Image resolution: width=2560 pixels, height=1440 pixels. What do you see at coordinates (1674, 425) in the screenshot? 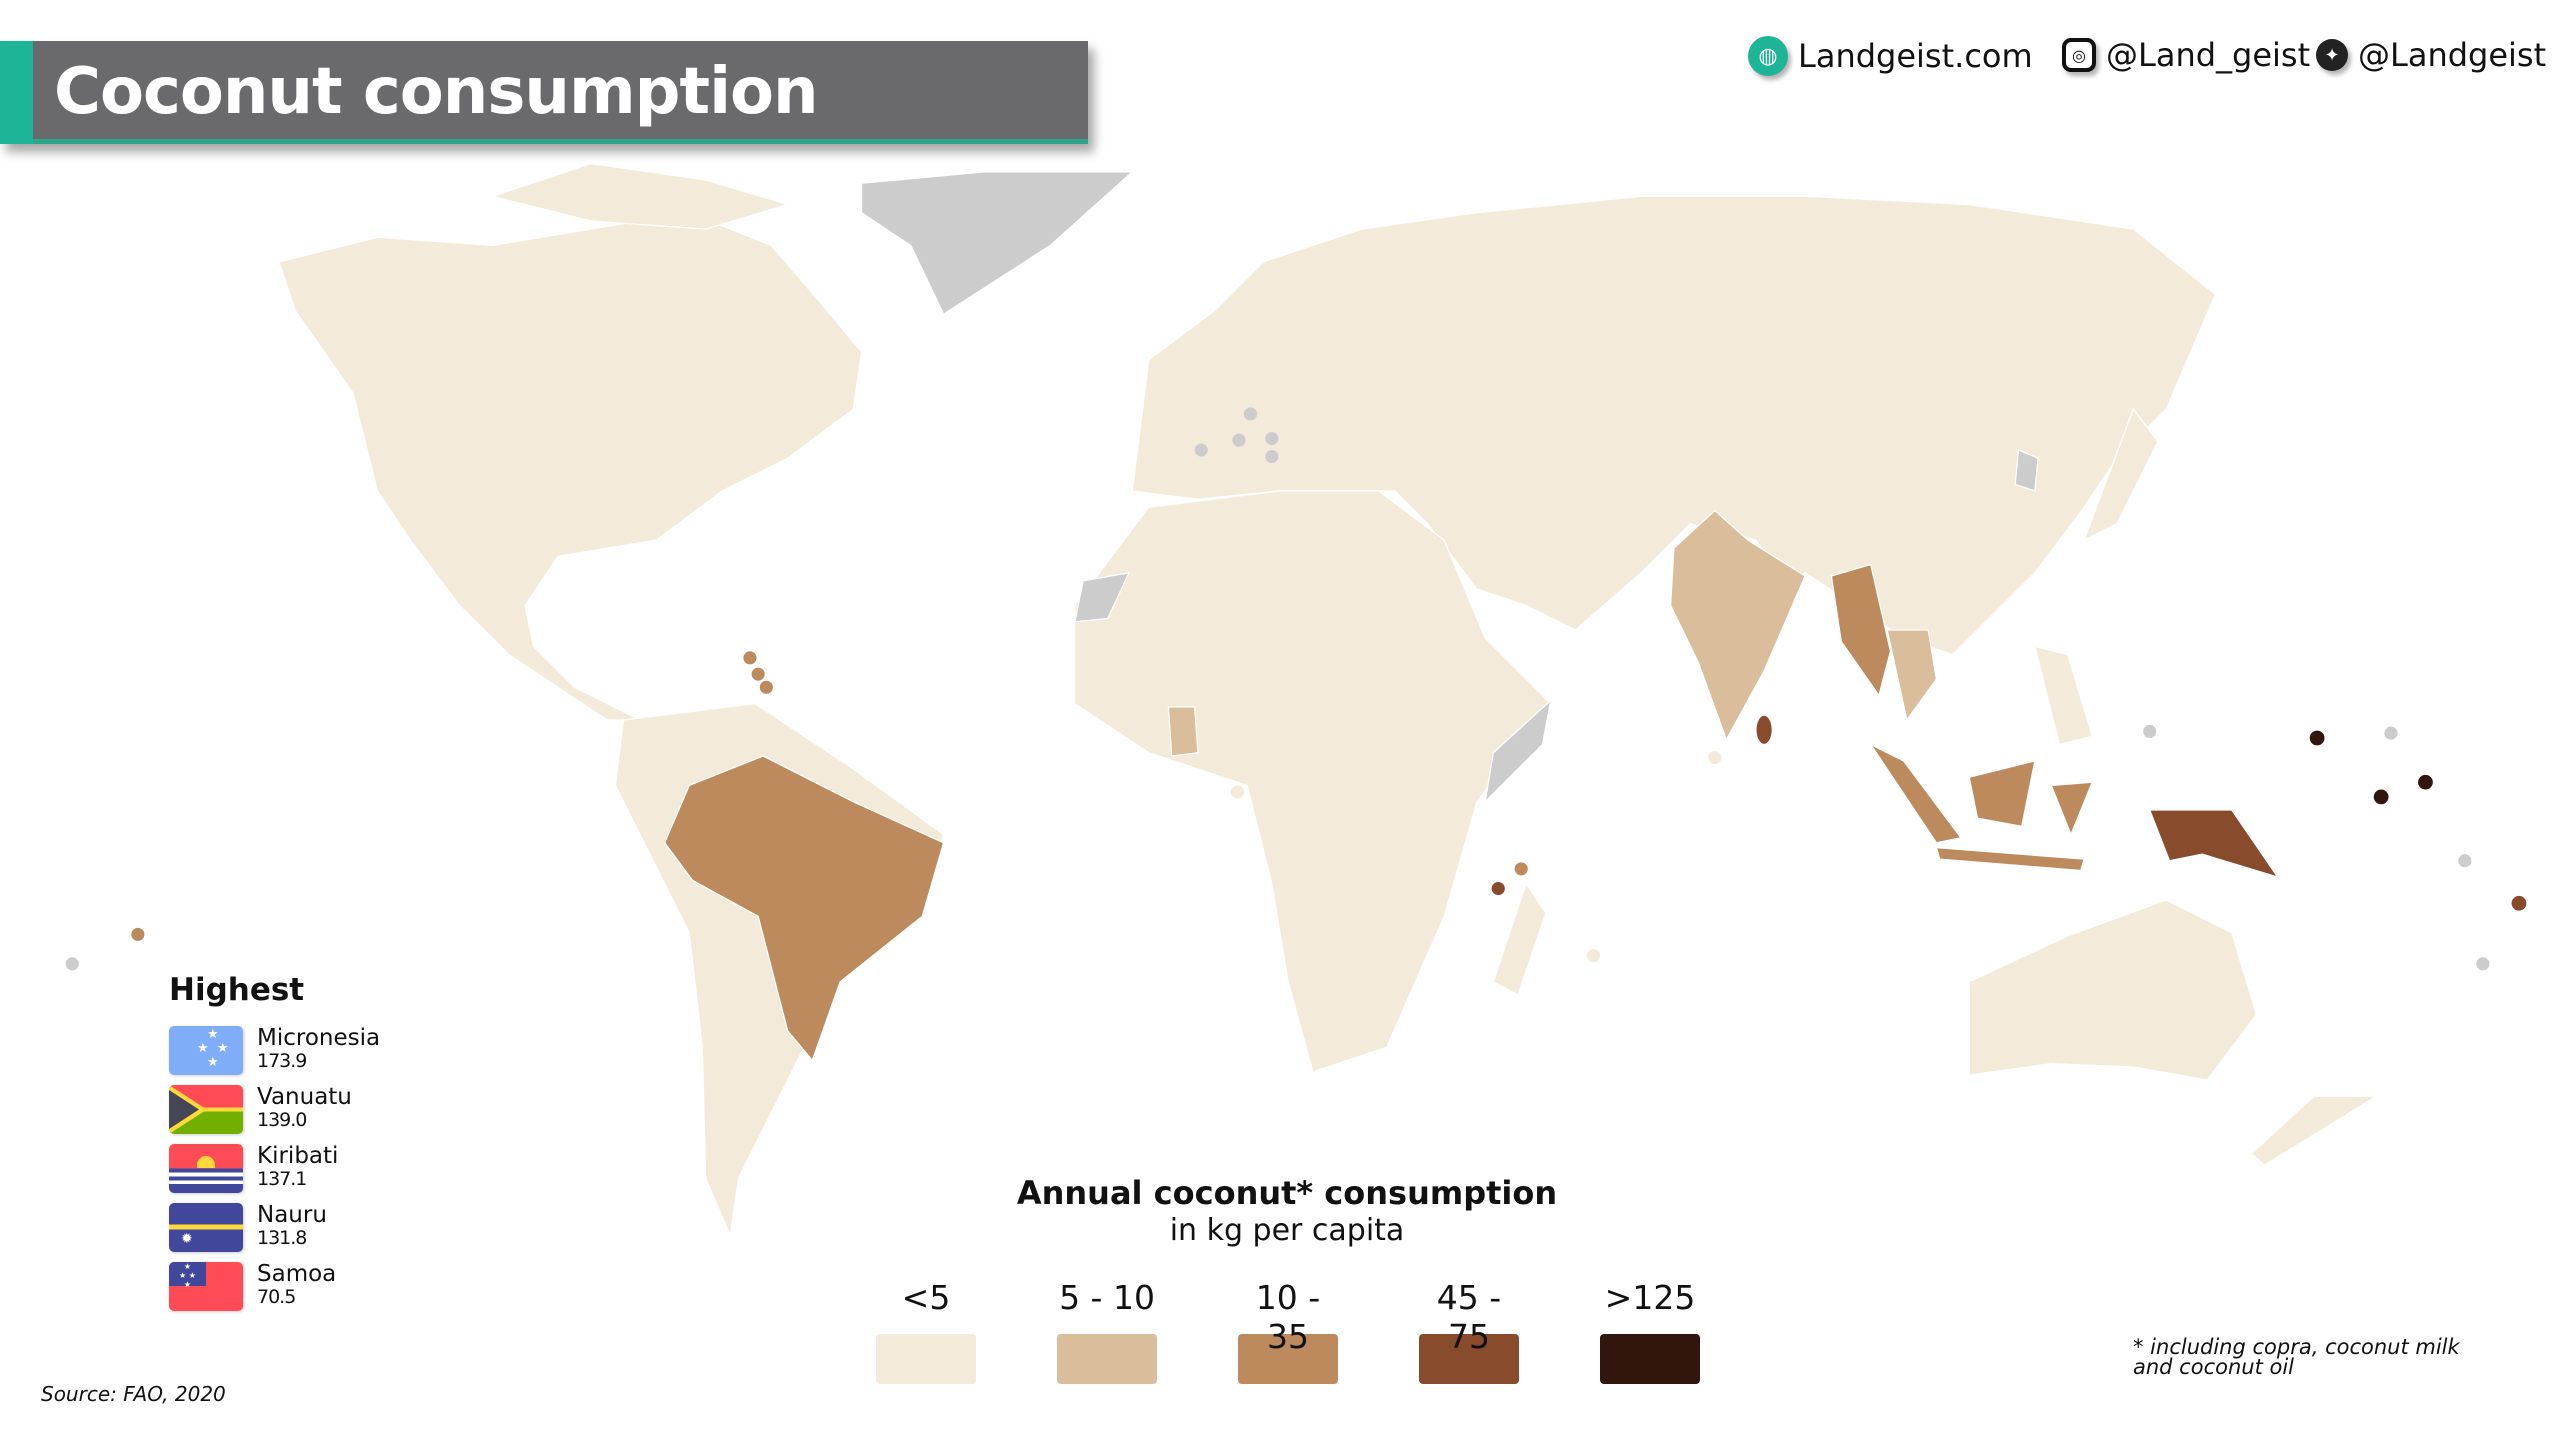
I see `eurasia` at bounding box center [1674, 425].